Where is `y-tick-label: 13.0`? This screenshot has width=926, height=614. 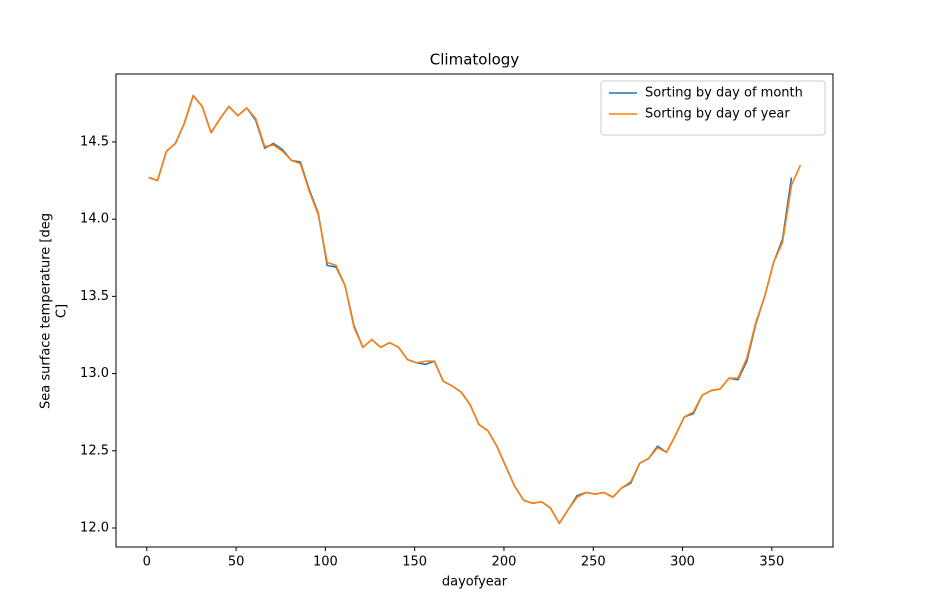 y-tick-label: 13.0 is located at coordinates (94, 373).